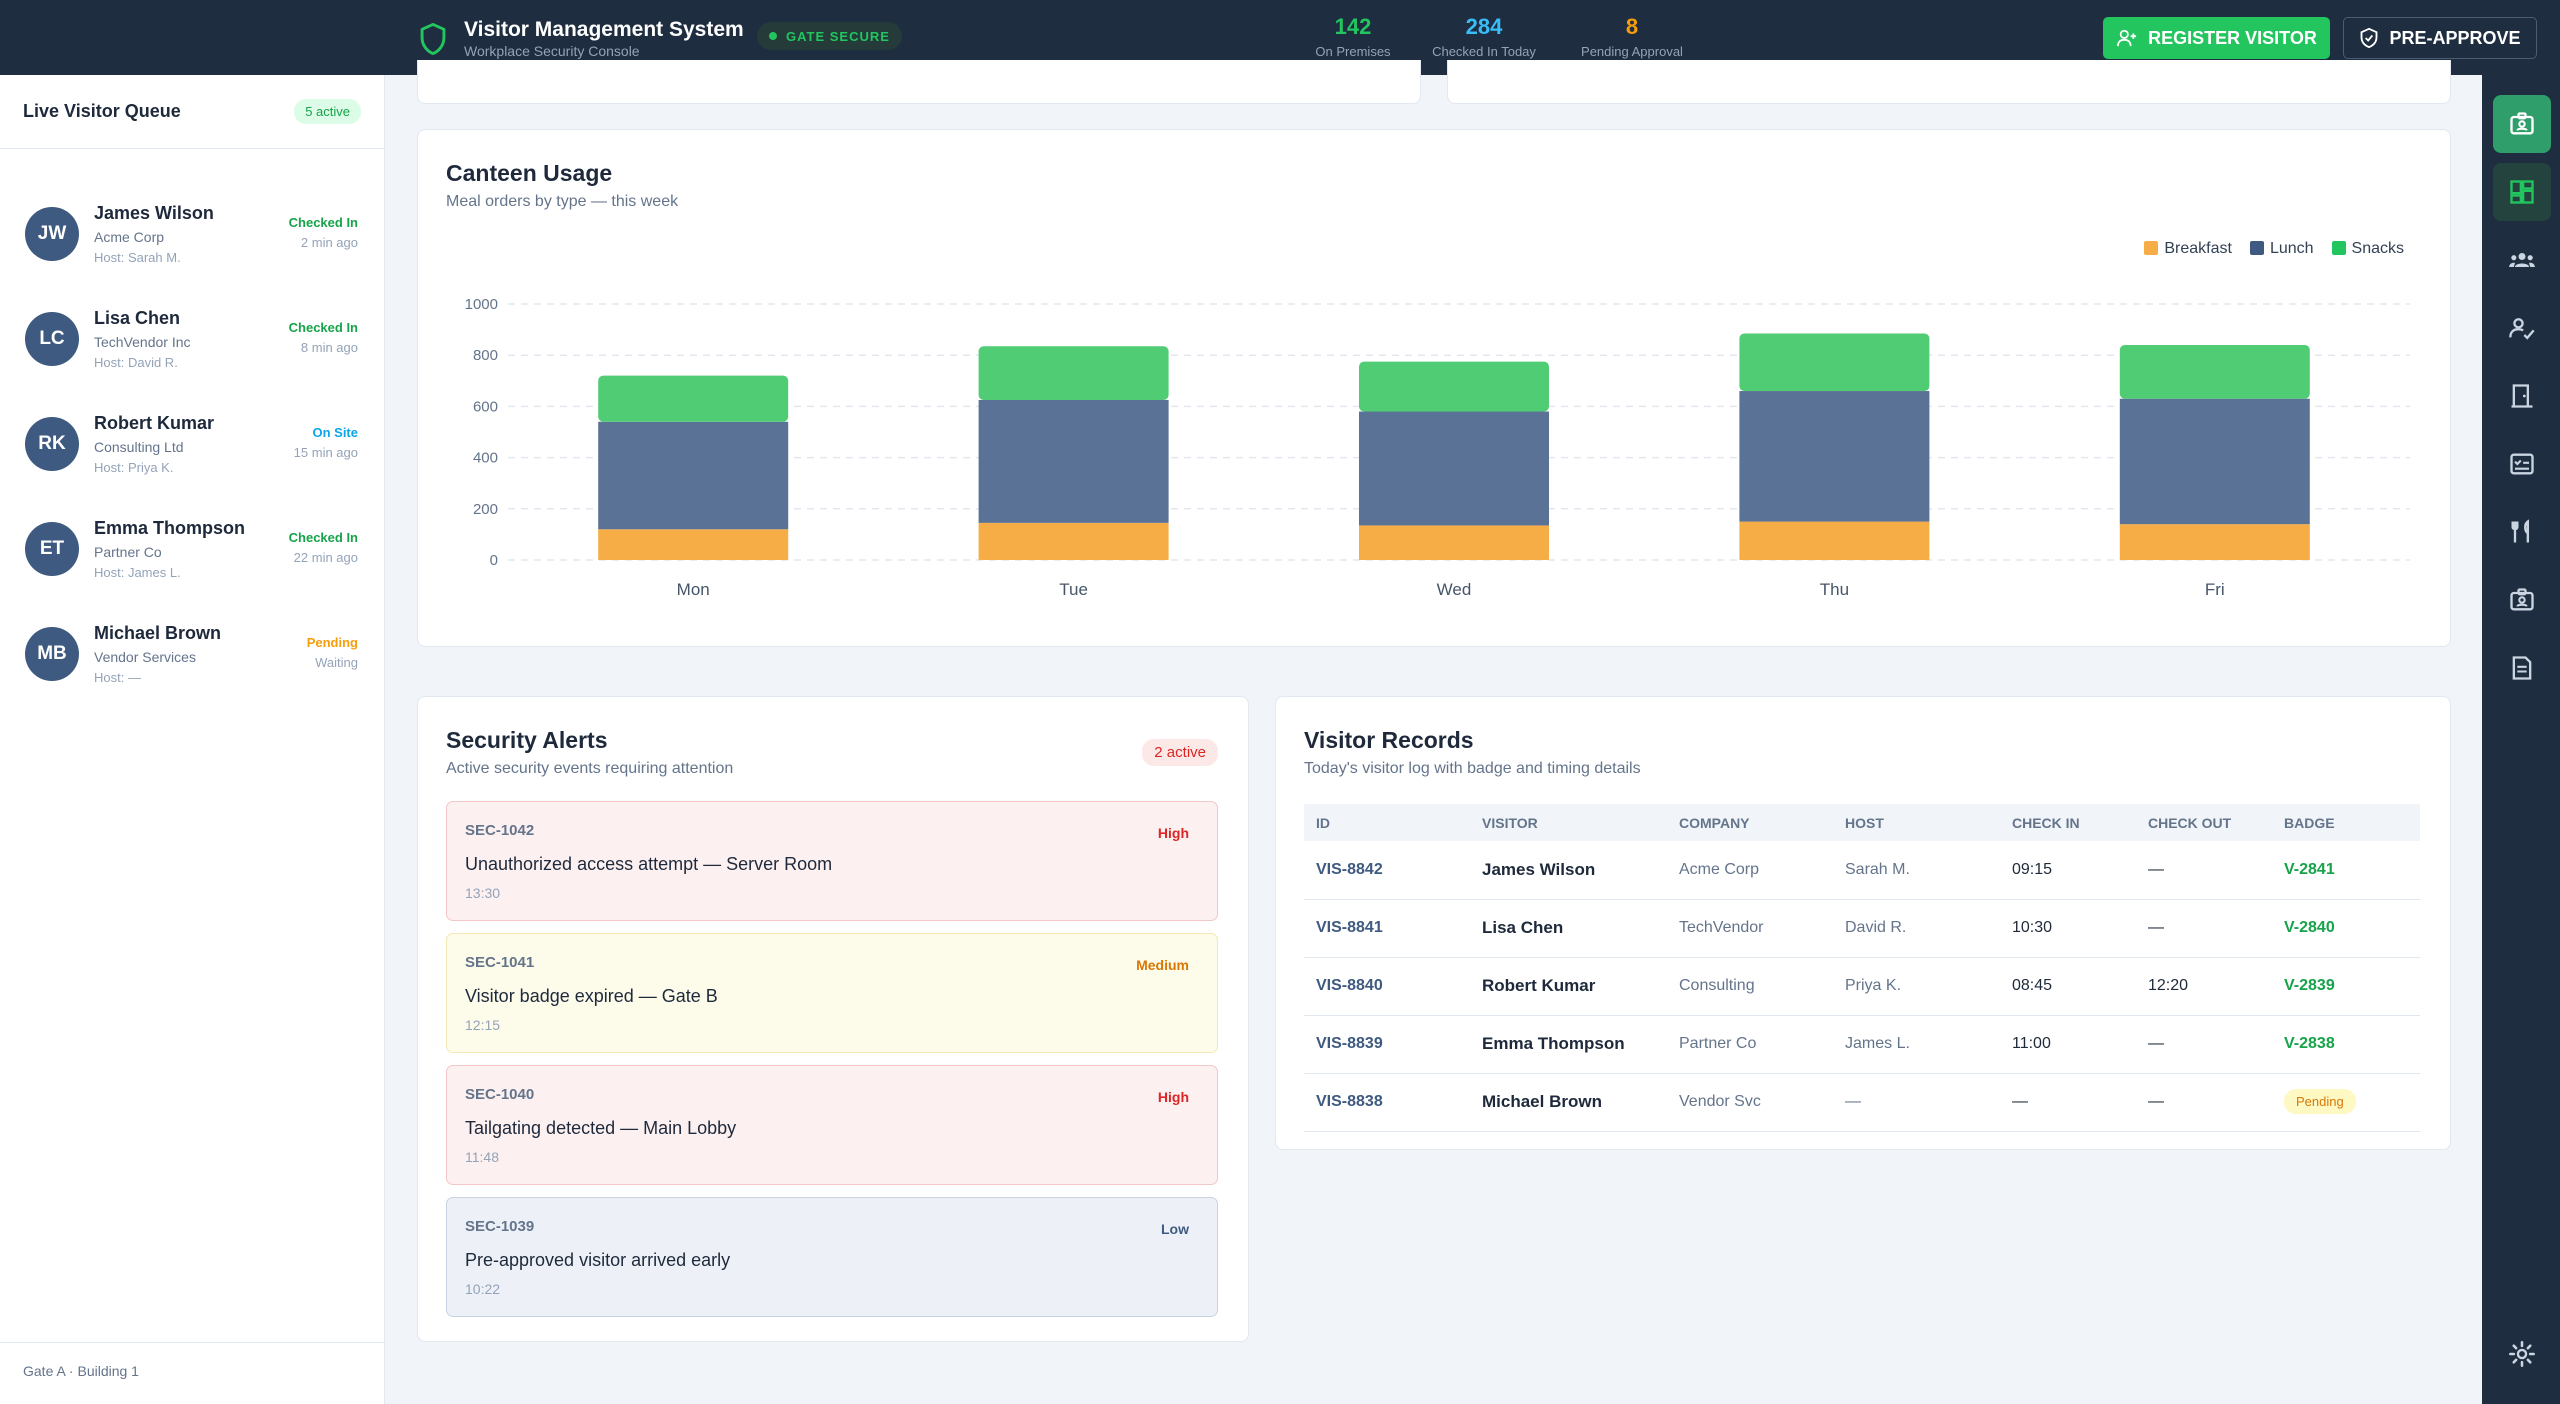 The height and width of the screenshot is (1404, 2560). What do you see at coordinates (1916, 822) in the screenshot?
I see `column-header: HOST` at bounding box center [1916, 822].